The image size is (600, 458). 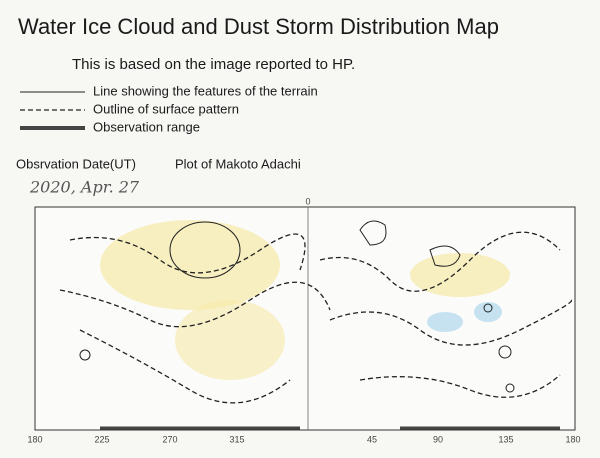 What do you see at coordinates (166, 108) in the screenshot?
I see `legend-label: Outline of surface pattern` at bounding box center [166, 108].